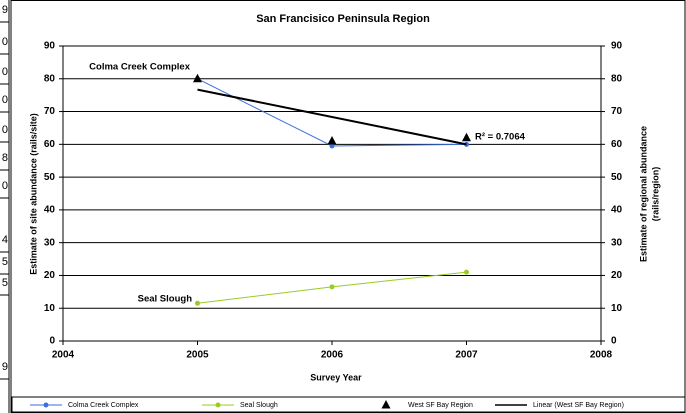 This screenshot has width=686, height=413. I want to click on y-tick-label: 0, so click(52, 341).